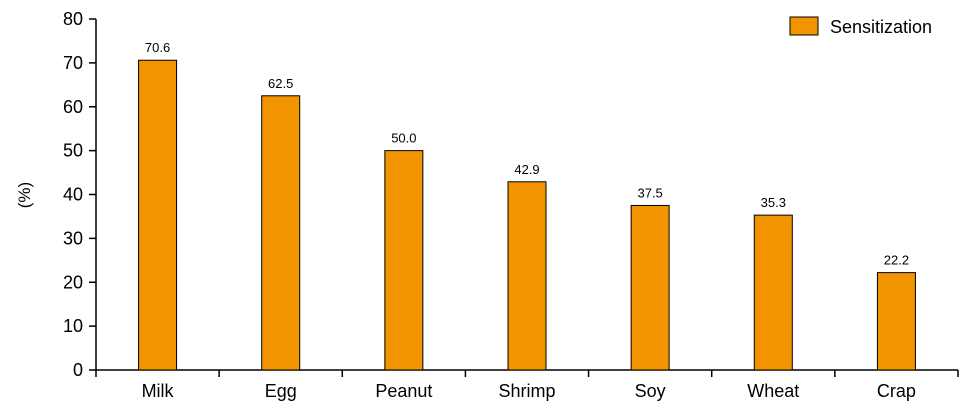 This screenshot has width=967, height=403. What do you see at coordinates (650, 391) in the screenshot?
I see `category-label: Soy` at bounding box center [650, 391].